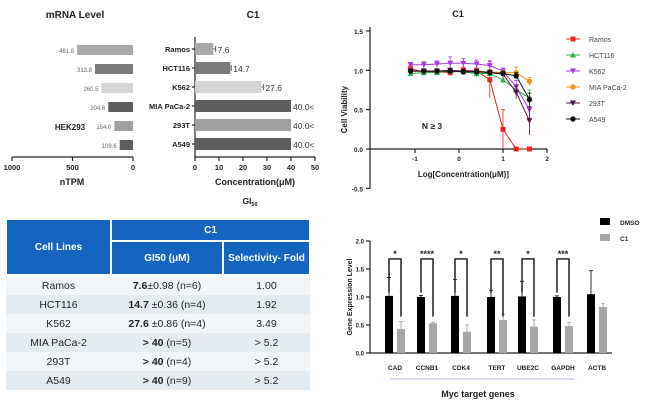 The width and height of the screenshot is (650, 401). I want to click on expr-y-tick-label: 2.0, so click(360, 243).